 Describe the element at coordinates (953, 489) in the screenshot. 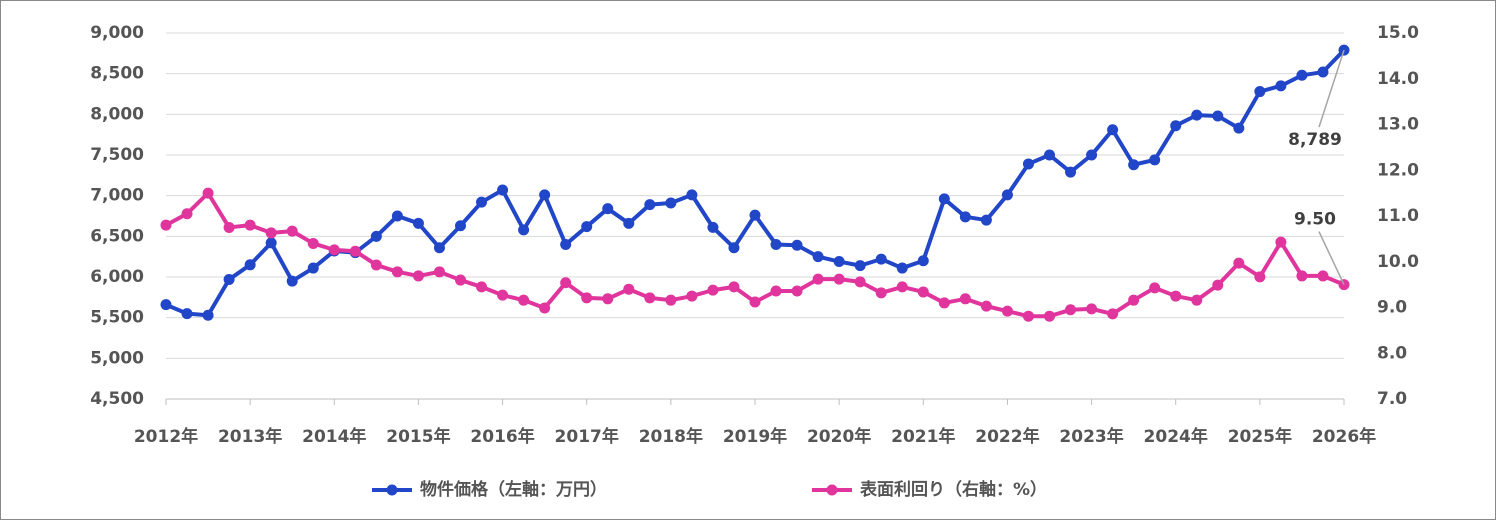

I see `legend-label: 表面利回り（右軸：%）` at that location.